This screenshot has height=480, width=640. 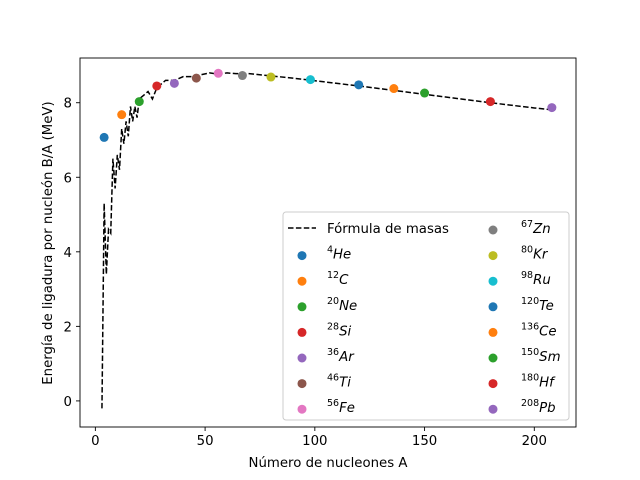 What do you see at coordinates (534, 441) in the screenshot?
I see `x-tick-label-4: 200` at bounding box center [534, 441].